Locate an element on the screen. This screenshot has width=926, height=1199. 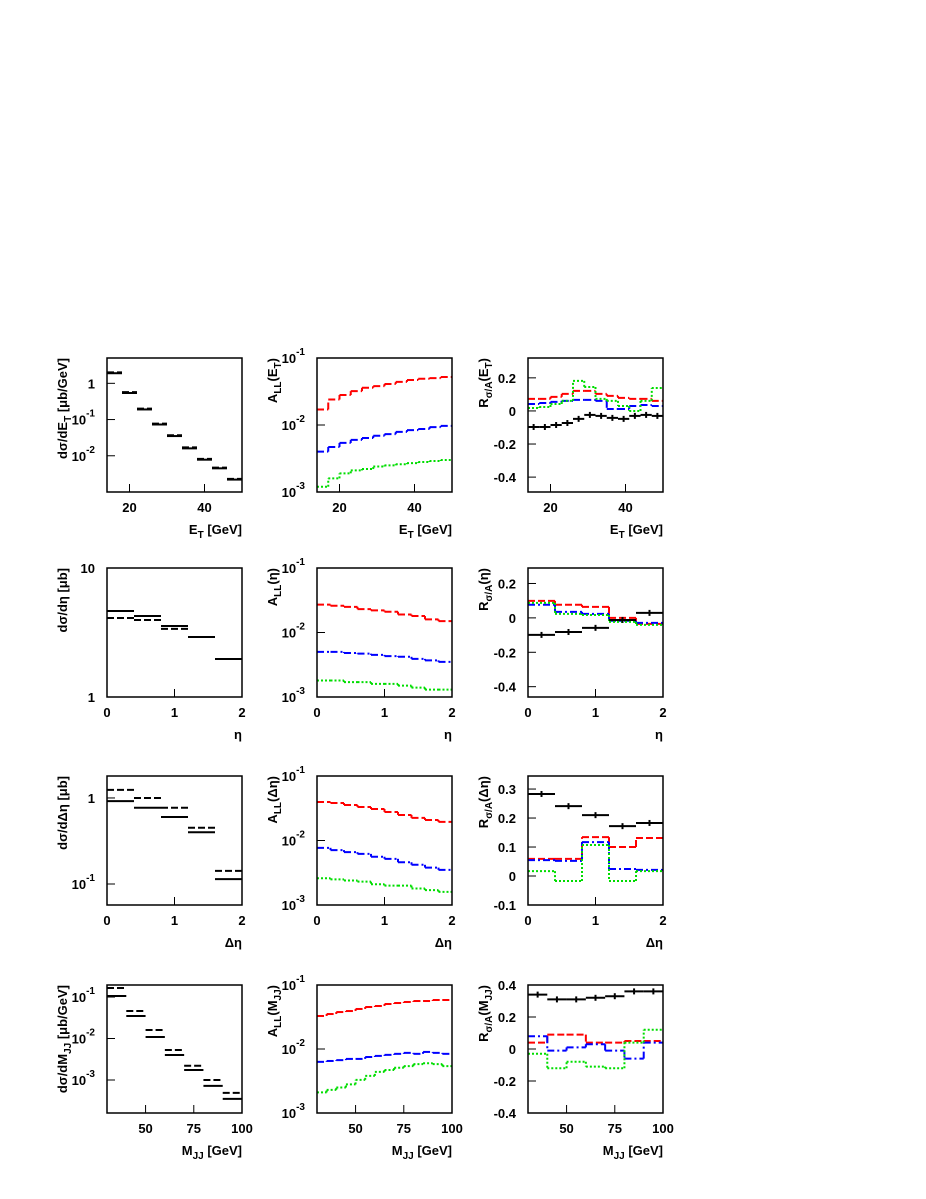
label-part: ) is located at coordinates (272, 360).